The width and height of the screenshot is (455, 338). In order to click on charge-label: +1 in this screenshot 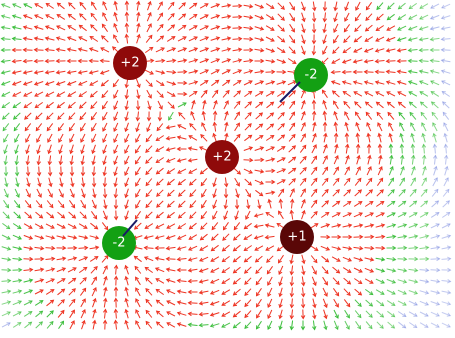, I will do `click(296, 237)`.